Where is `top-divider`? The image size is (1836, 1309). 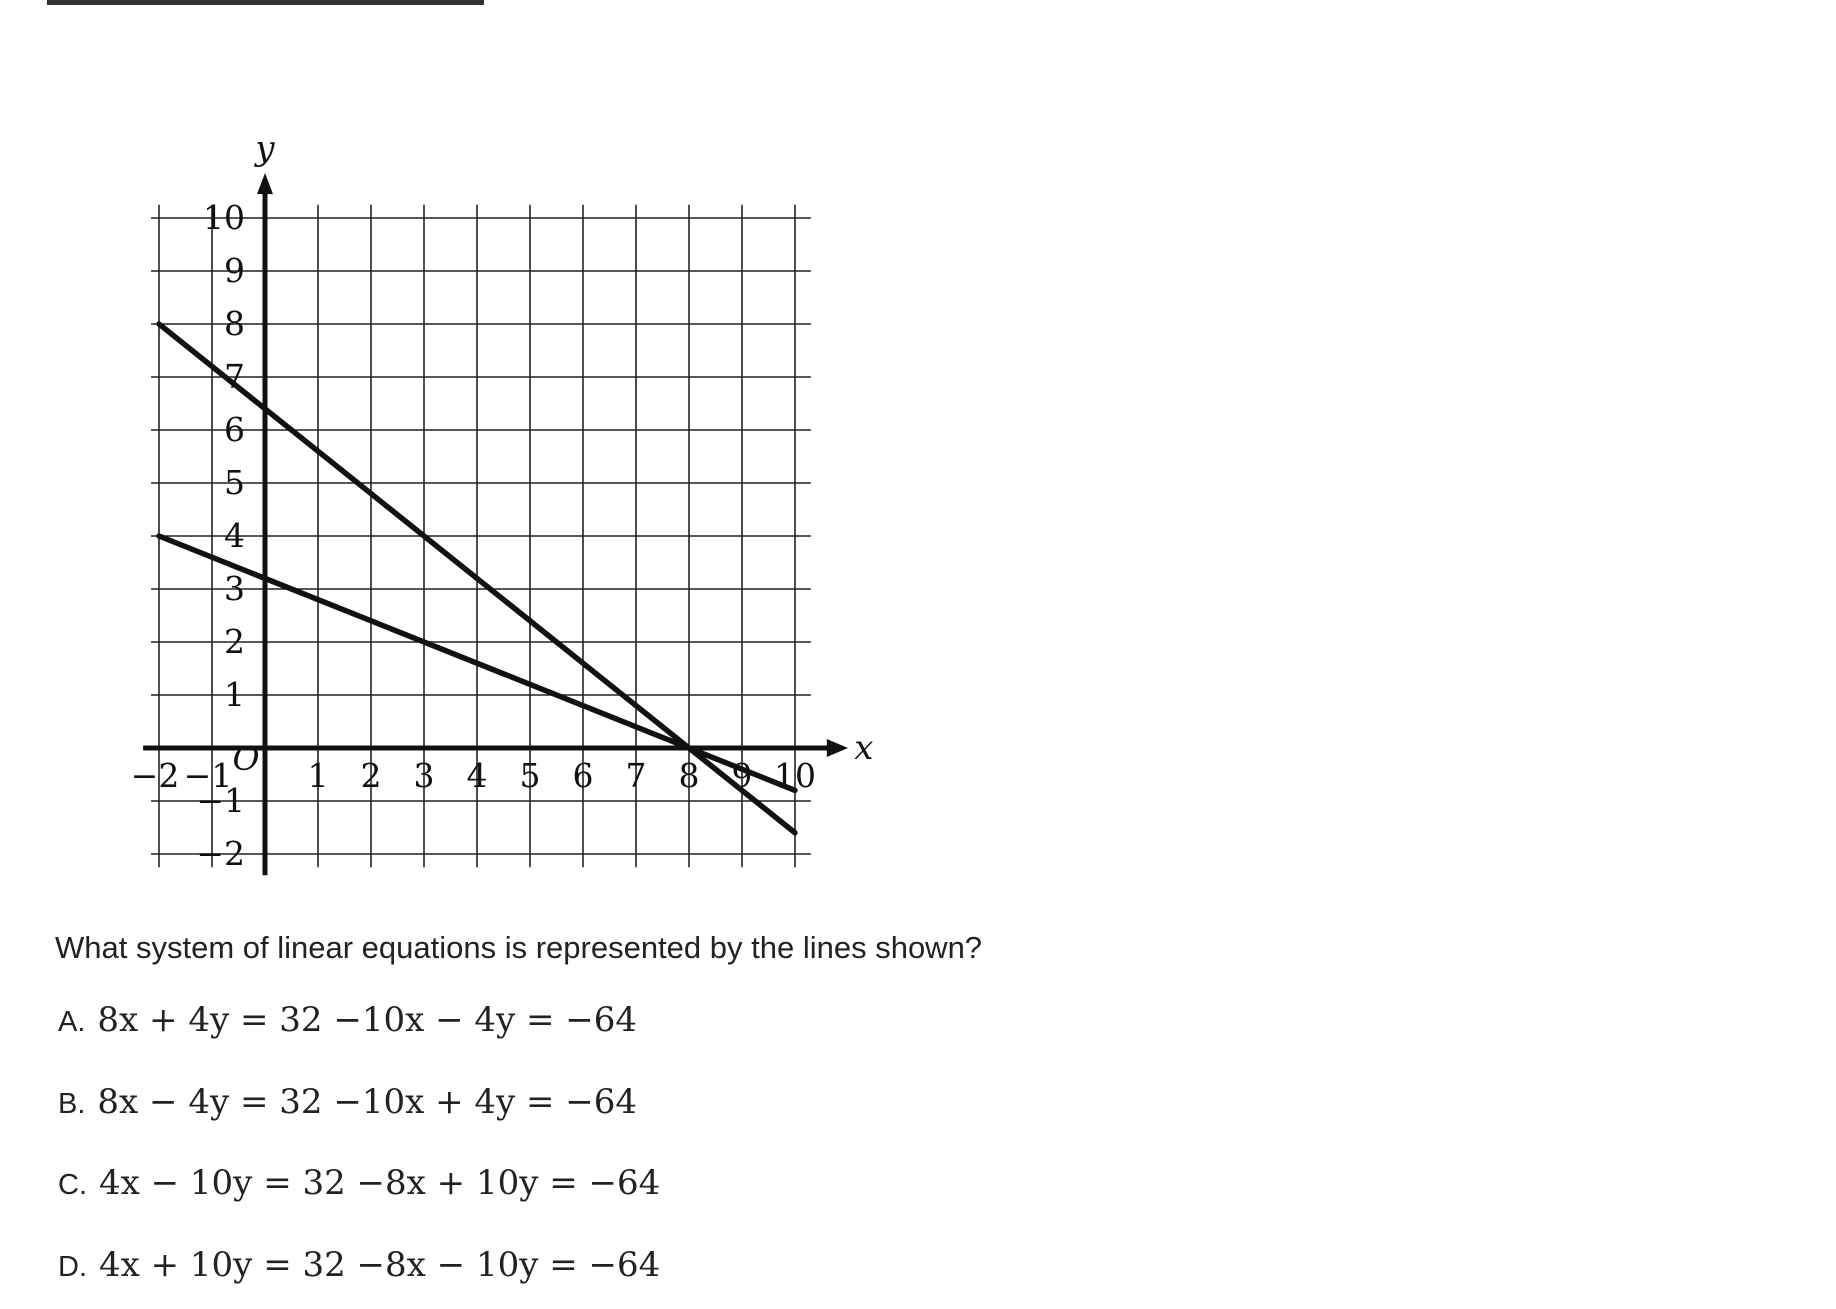
top-divider is located at coordinates (265, 2).